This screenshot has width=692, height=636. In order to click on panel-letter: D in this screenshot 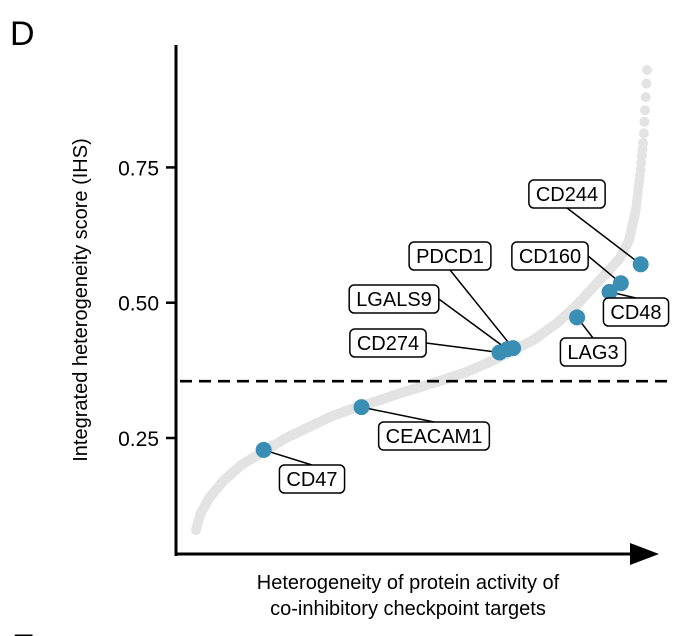, I will do `click(22, 34)`.